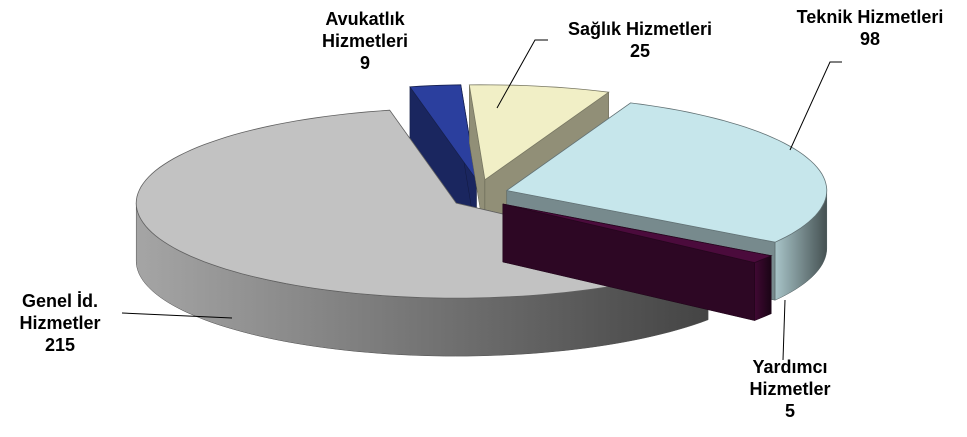 The height and width of the screenshot is (437, 967). Describe the element at coordinates (364, 63) in the screenshot. I see `label-value: 9` at that location.